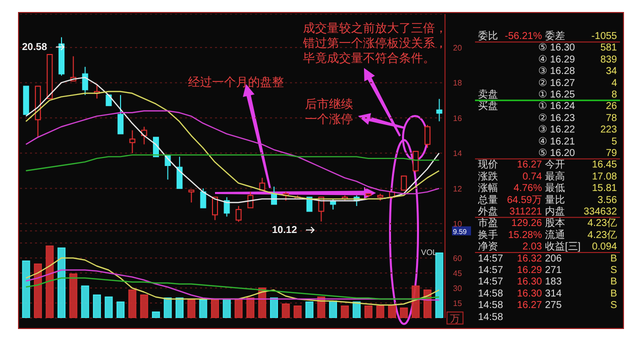 This screenshot has width=632, height=337. I want to click on text: ④ 16.21 5, so click(577, 142).